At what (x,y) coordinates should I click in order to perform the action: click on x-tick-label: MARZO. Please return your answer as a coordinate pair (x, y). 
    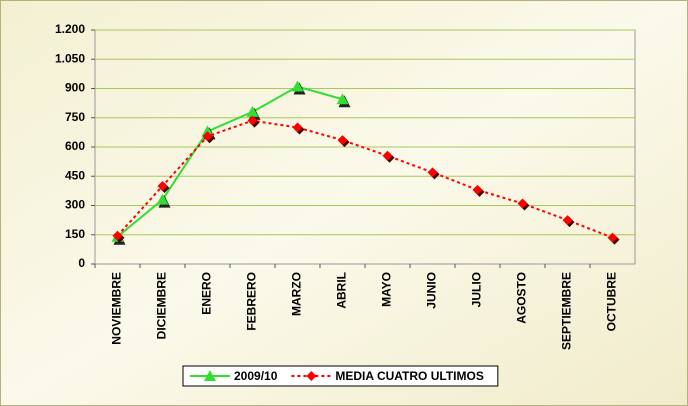
    Looking at the image, I should click on (297, 294).